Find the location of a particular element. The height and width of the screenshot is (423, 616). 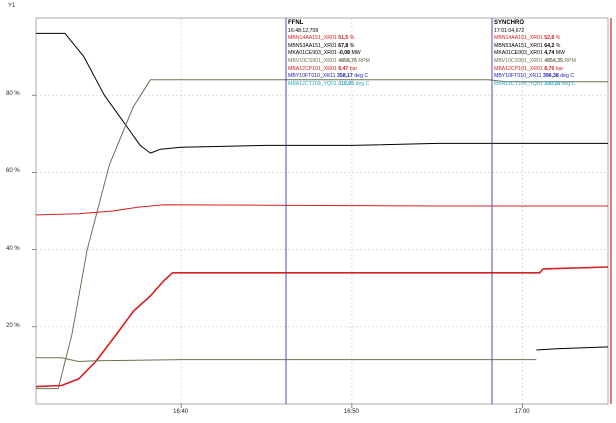

cursor-row: MBY10FT010_XR11 396,38 deg C is located at coordinates (535, 77).